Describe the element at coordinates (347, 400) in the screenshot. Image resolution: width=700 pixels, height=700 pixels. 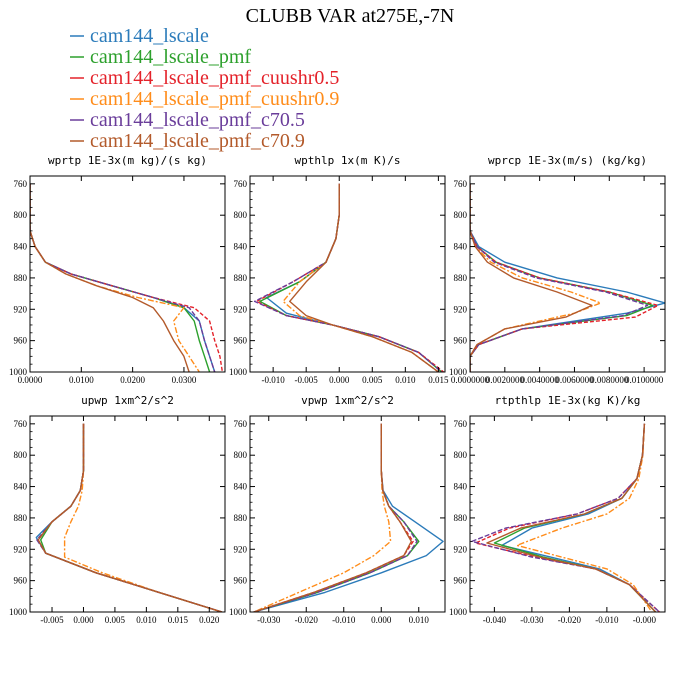
I see `panel-title: vpwp 1xm^2/s^2` at that location.